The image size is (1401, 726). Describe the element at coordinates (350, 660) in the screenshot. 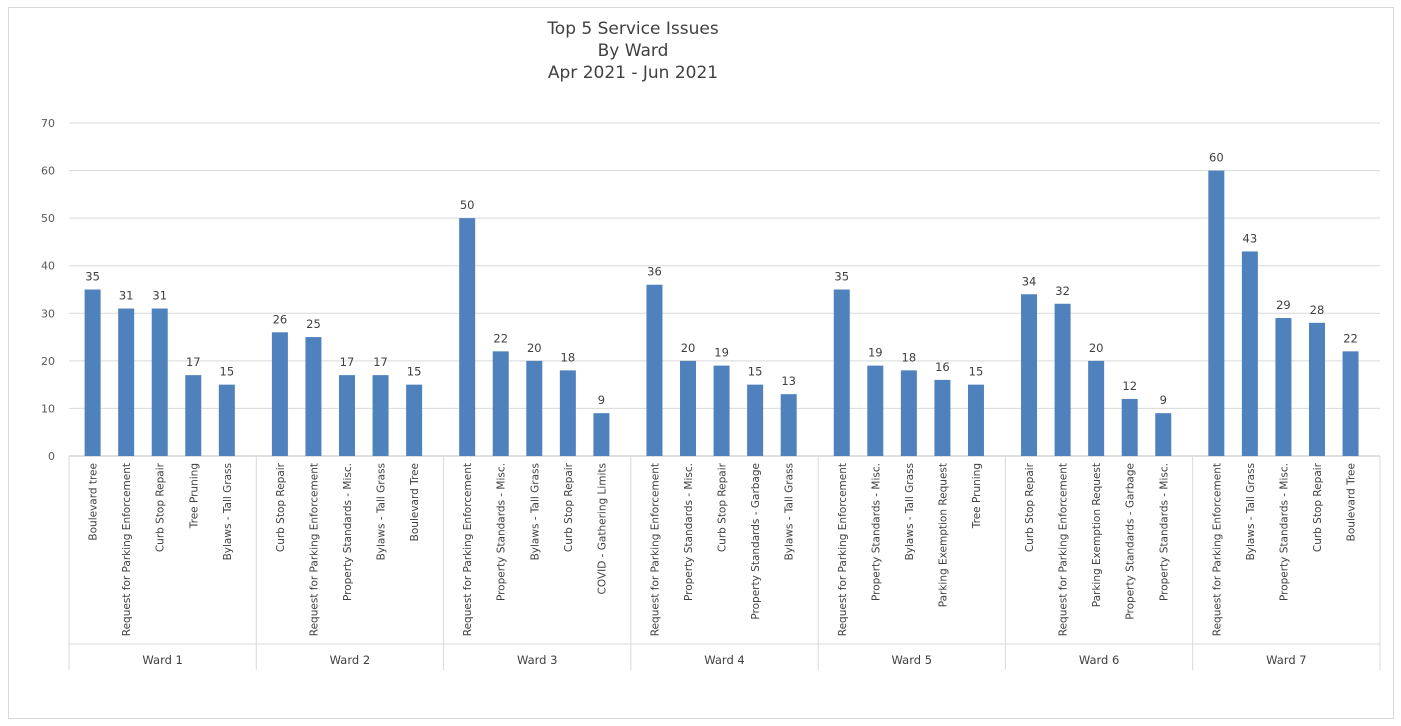

I see `group-label: Ward 2` at that location.